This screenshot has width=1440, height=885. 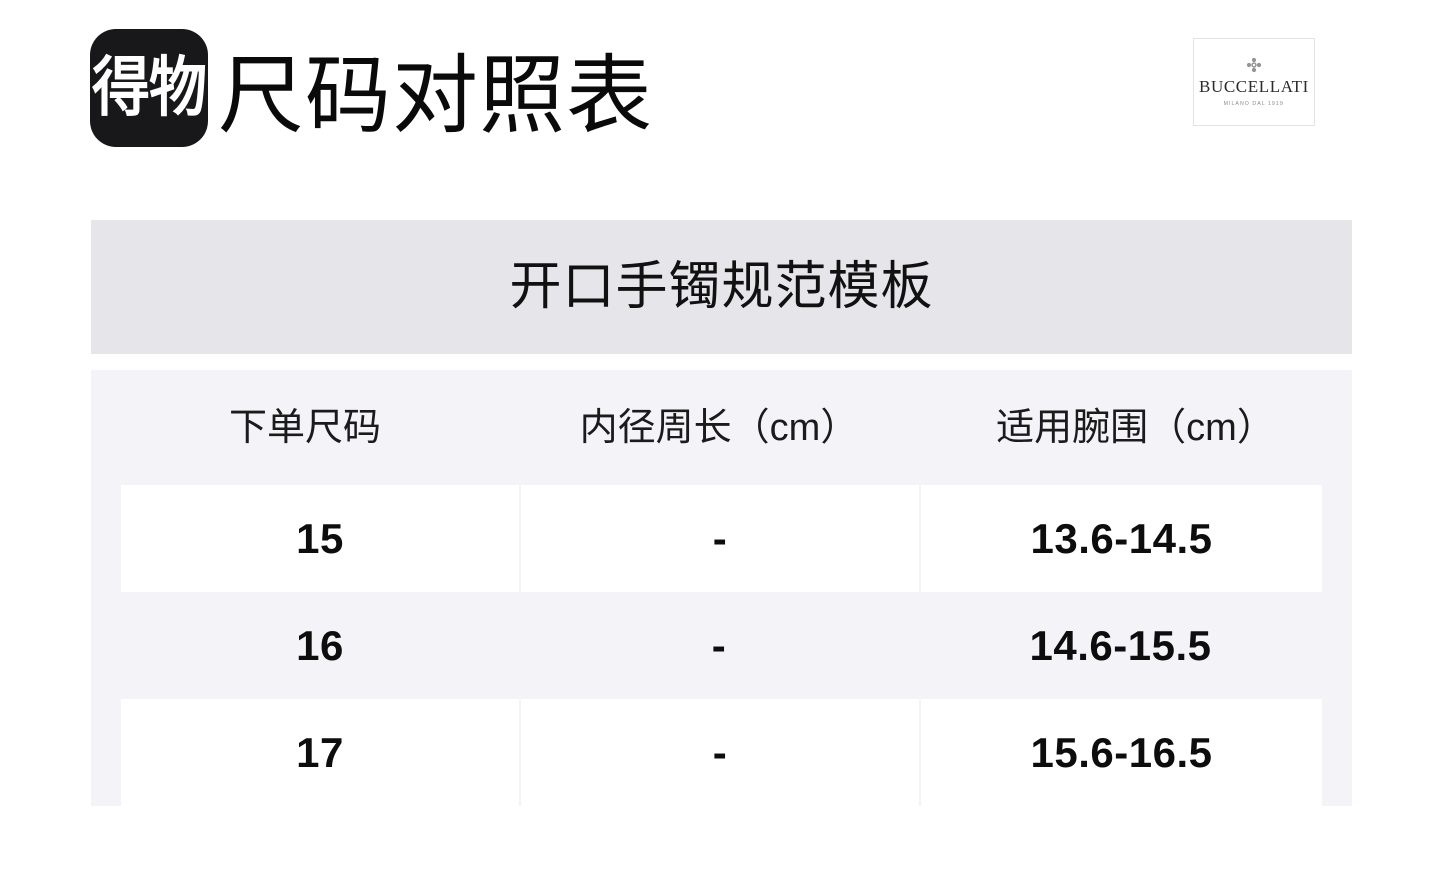 I want to click on cell-size: 17, so click(x=320, y=752).